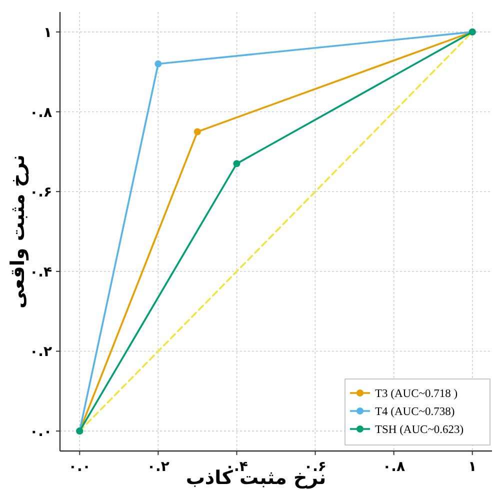 The height and width of the screenshot is (490, 494). Describe the element at coordinates (41, 272) in the screenshot. I see `y-tick-label: ۰.۴` at that location.